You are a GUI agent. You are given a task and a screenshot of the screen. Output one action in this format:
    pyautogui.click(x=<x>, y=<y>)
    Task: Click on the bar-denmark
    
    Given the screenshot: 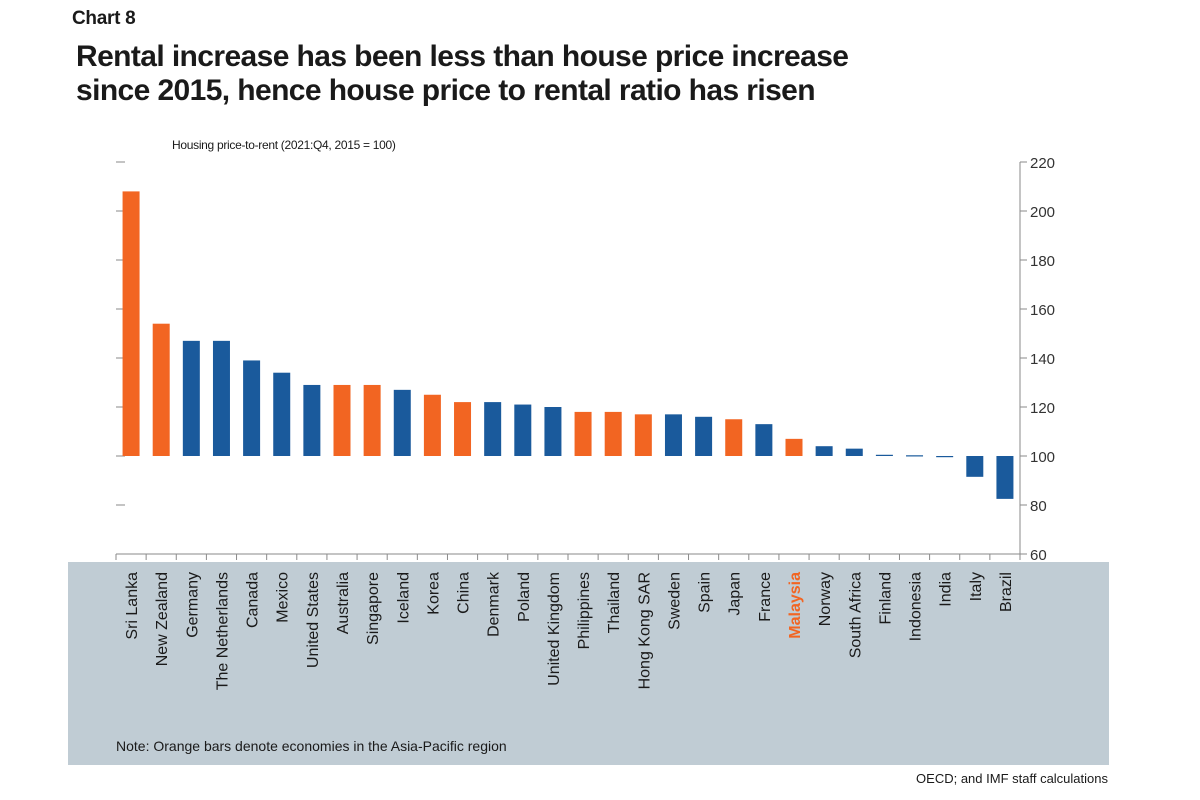 What is the action you would take?
    pyautogui.click(x=493, y=429)
    